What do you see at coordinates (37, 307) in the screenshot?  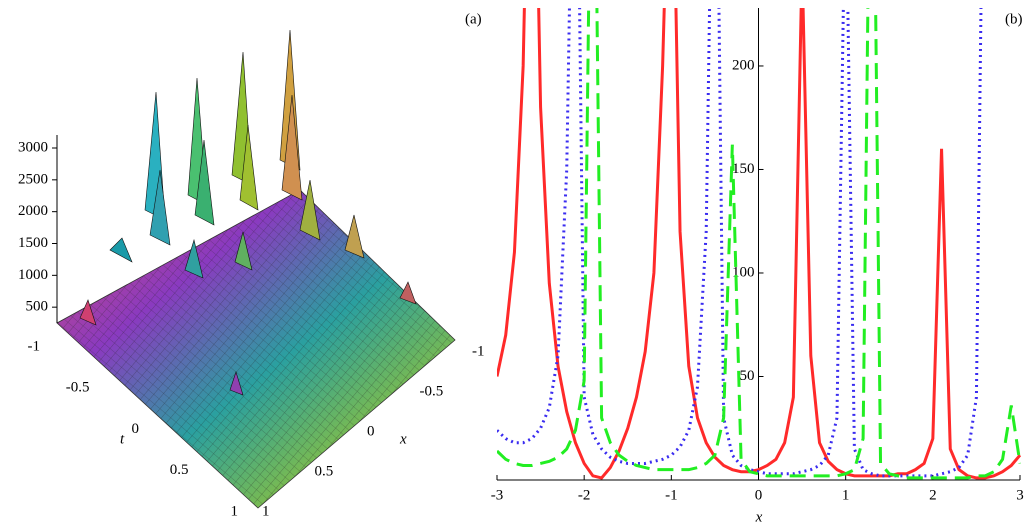 I see `z-tick-label: 500` at bounding box center [37, 307].